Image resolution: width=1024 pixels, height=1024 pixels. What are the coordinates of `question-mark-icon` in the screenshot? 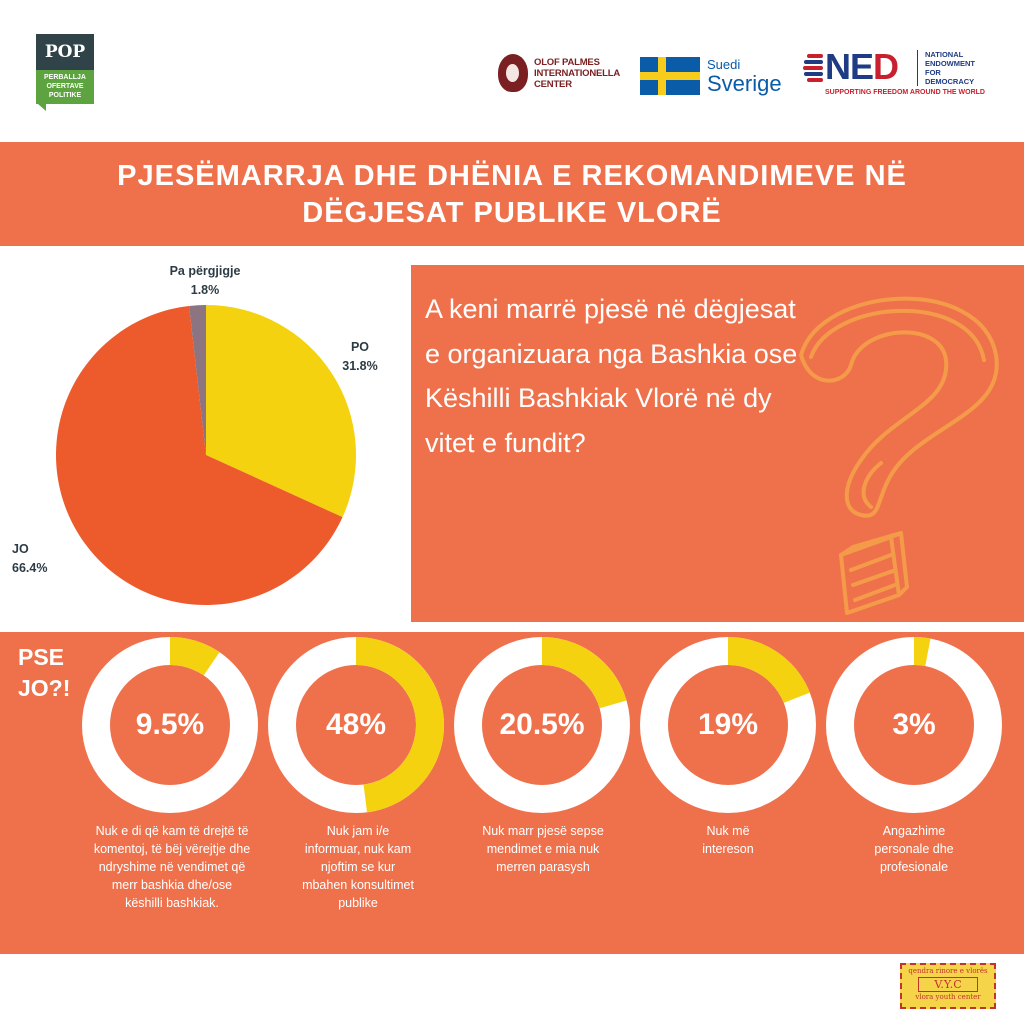 It's located at (899, 455).